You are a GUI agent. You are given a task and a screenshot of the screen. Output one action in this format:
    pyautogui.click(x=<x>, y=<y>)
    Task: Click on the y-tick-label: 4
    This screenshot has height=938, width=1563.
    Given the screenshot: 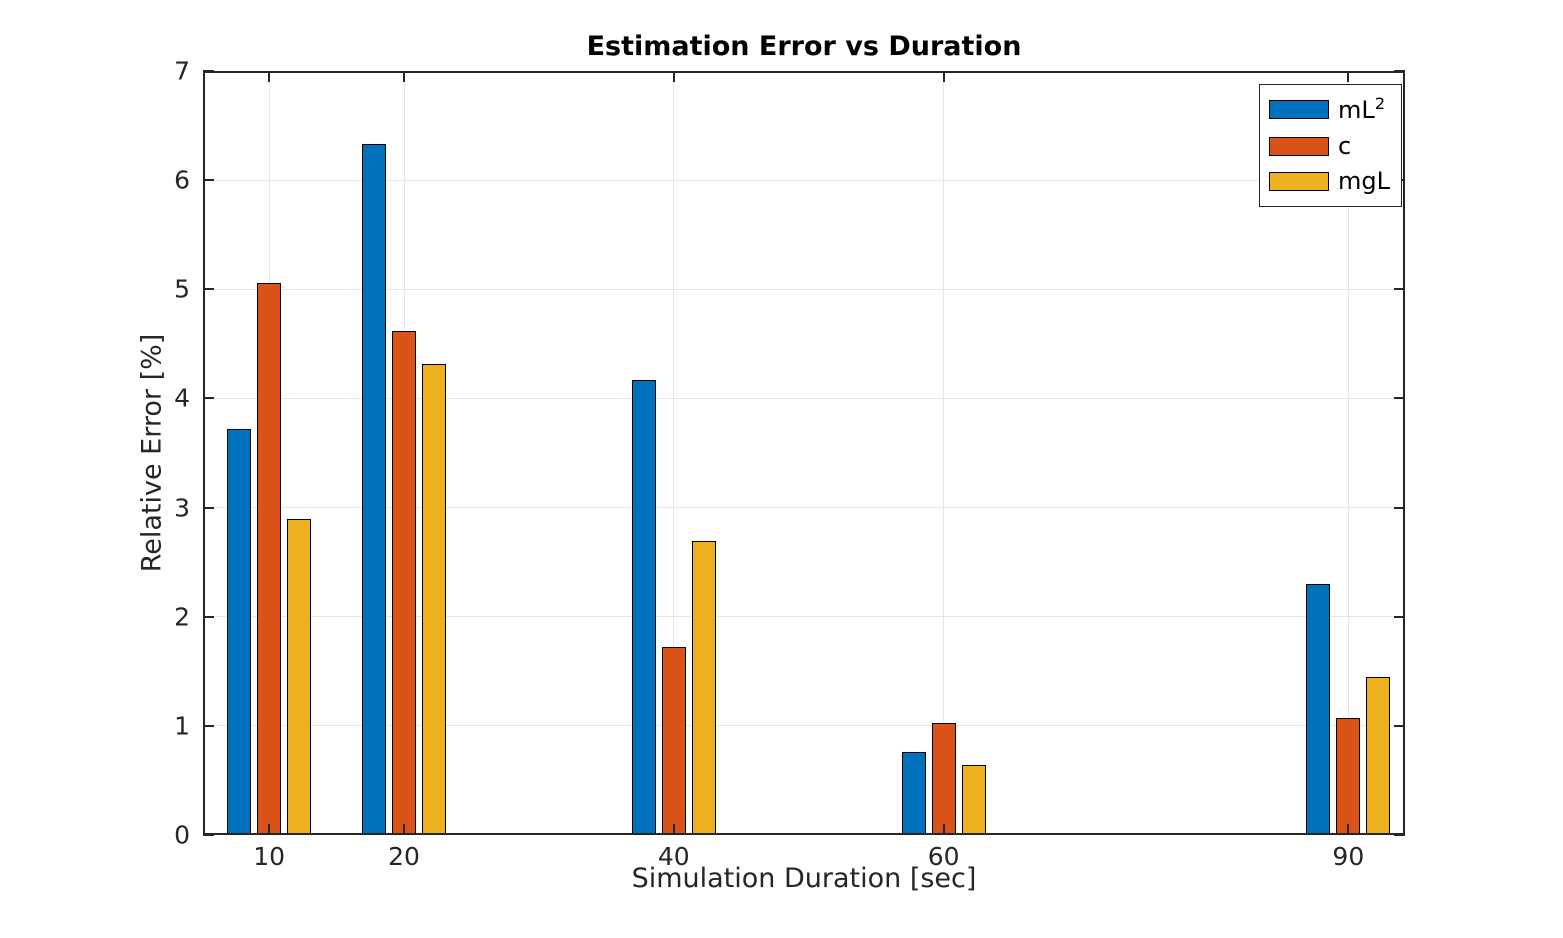 What is the action you would take?
    pyautogui.click(x=182, y=398)
    